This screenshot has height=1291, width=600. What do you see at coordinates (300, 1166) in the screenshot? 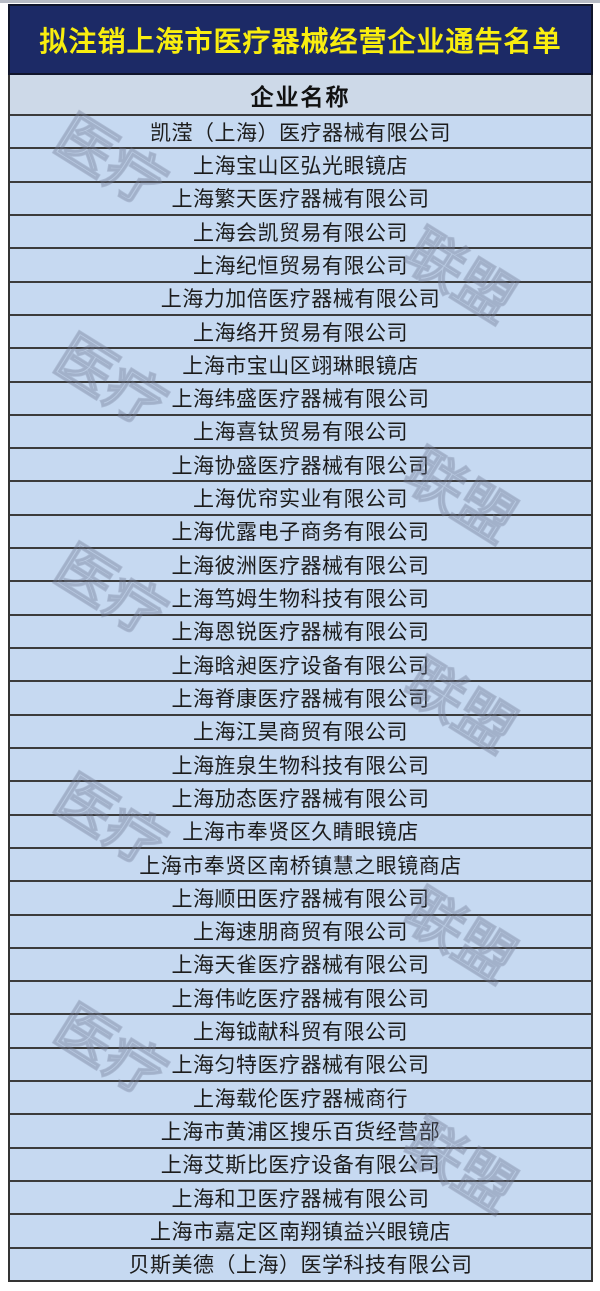
I see `company-name: 上海艾斯比医疗设备有限公司` at bounding box center [300, 1166].